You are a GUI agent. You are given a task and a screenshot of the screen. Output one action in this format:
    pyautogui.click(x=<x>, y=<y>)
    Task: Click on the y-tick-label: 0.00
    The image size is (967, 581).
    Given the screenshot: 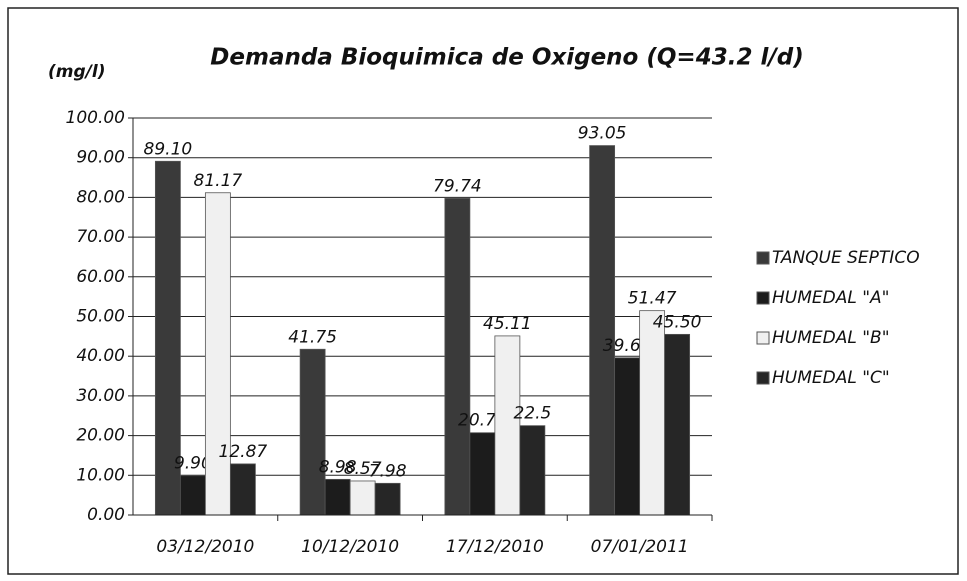 What is the action you would take?
    pyautogui.click(x=106, y=515)
    